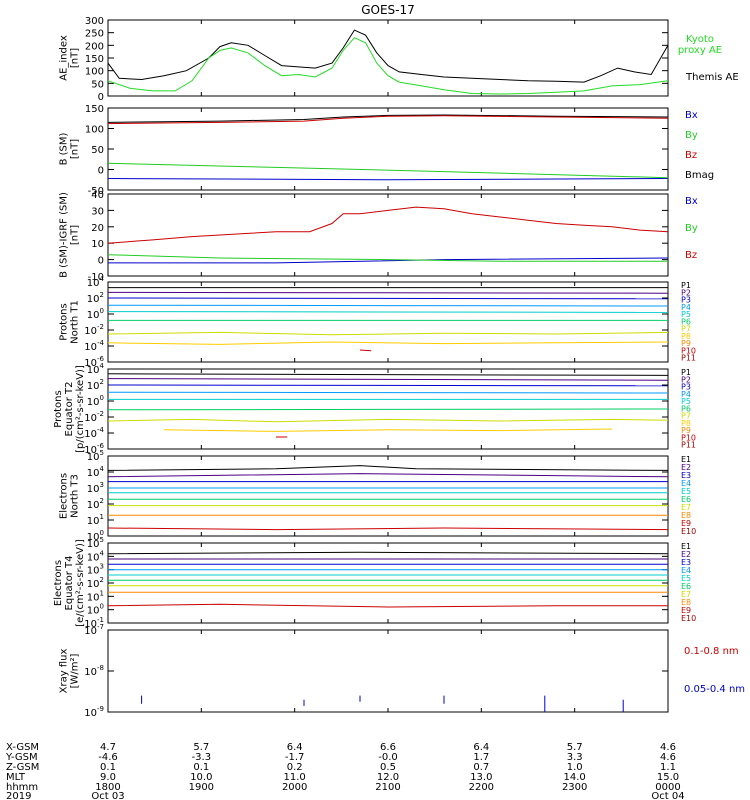 The height and width of the screenshot is (800, 750). What do you see at coordinates (75, 670) in the screenshot?
I see `y-axis-label: [W/m²]` at bounding box center [75, 670].